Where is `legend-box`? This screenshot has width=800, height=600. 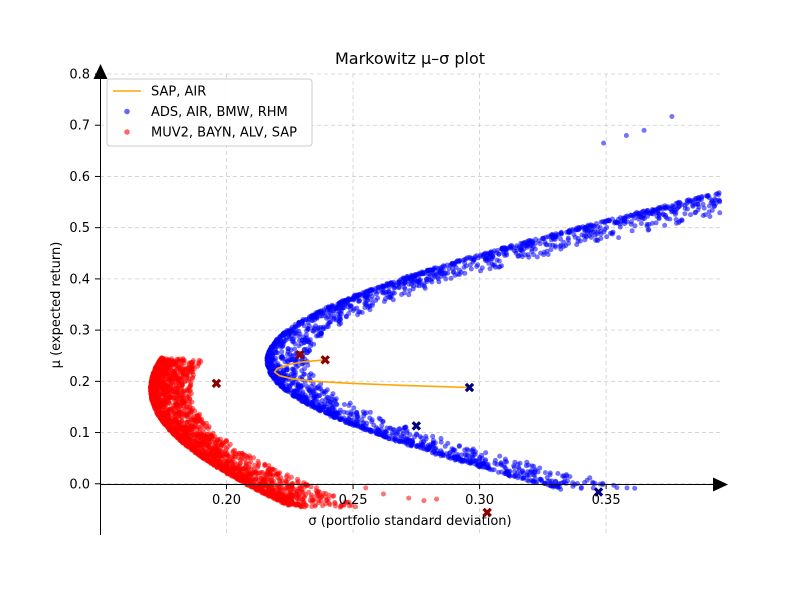 legend-box is located at coordinates (209, 112).